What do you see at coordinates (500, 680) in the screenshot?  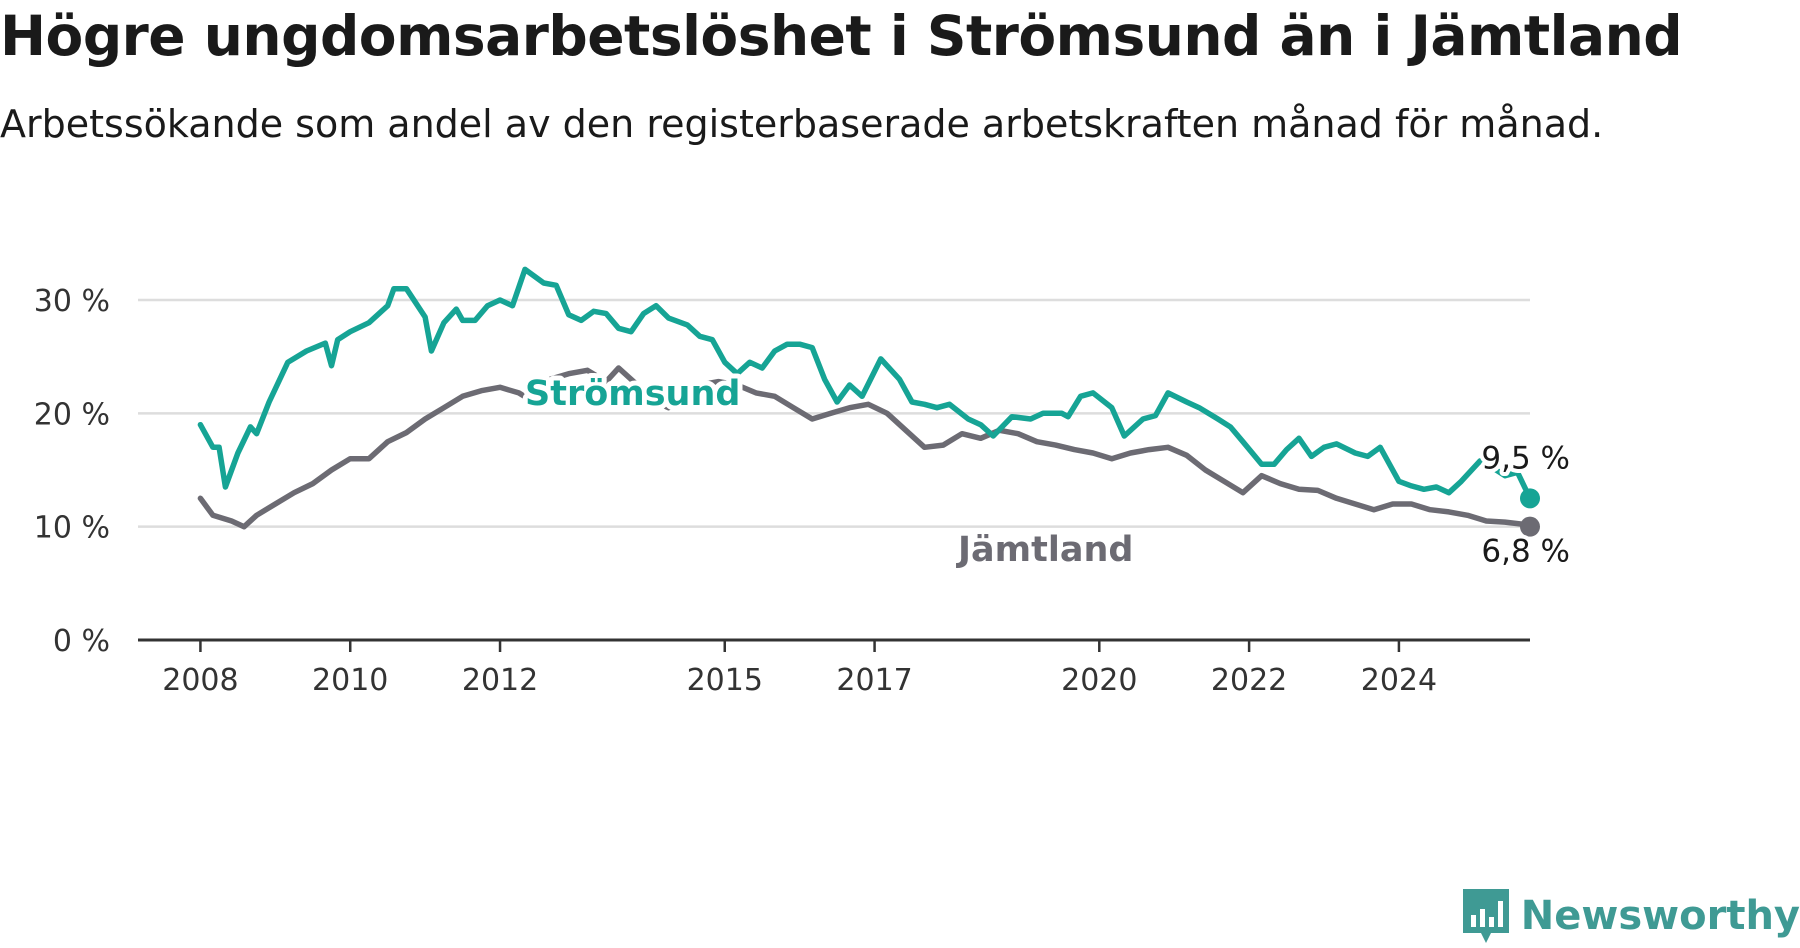 I see `x-tick-label: 2012` at bounding box center [500, 680].